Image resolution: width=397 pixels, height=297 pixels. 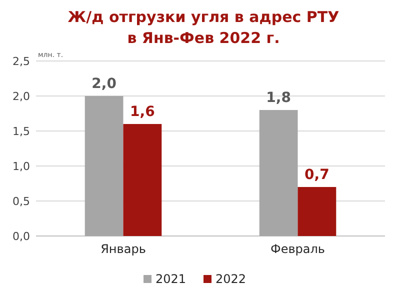 What do you see at coordinates (21, 96) in the screenshot?
I see `y-tick-label: 2,0` at bounding box center [21, 96].